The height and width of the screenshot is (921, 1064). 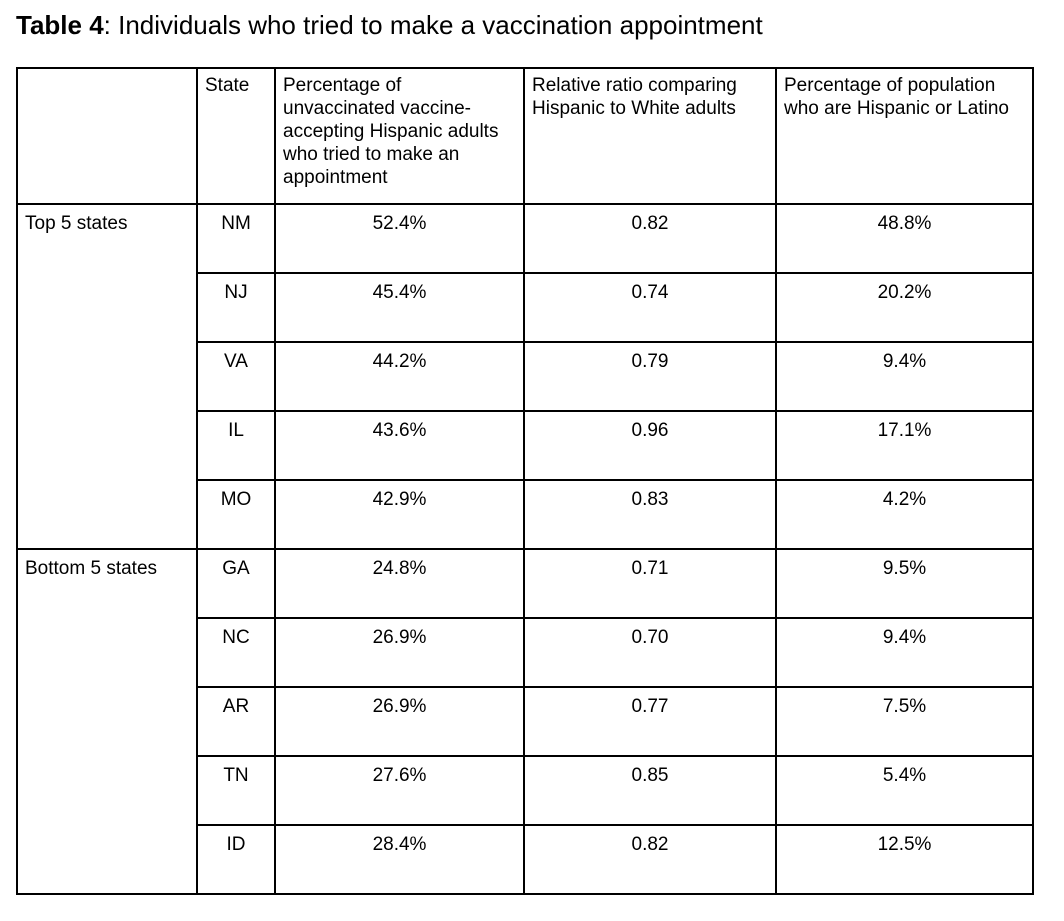 What do you see at coordinates (904, 238) in the screenshot?
I see `cell-population: 48.8%` at bounding box center [904, 238].